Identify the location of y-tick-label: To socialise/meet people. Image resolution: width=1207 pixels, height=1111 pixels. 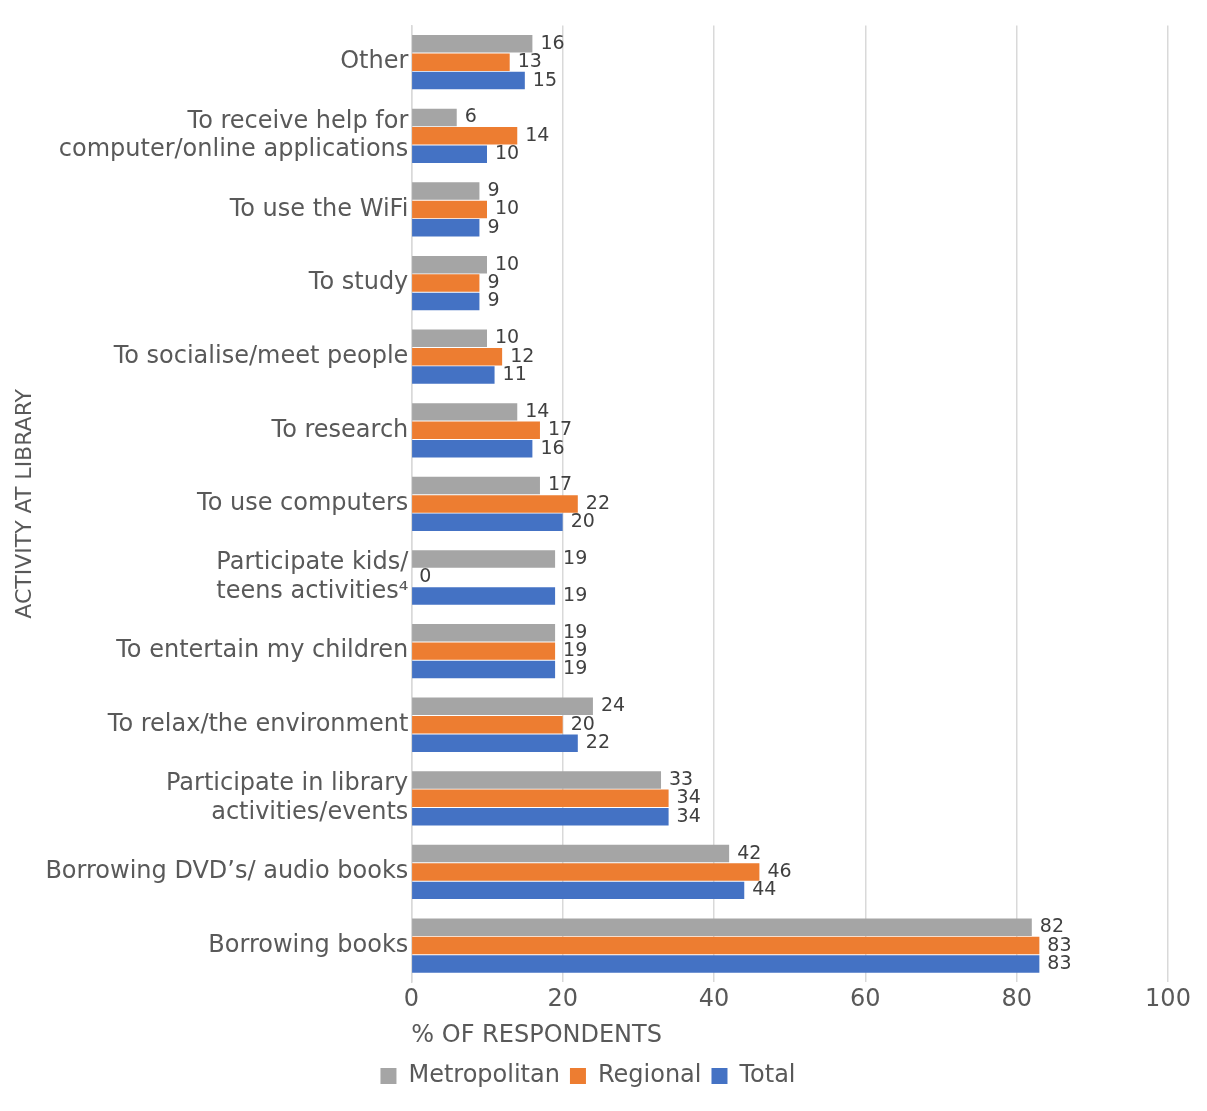
(260, 354).